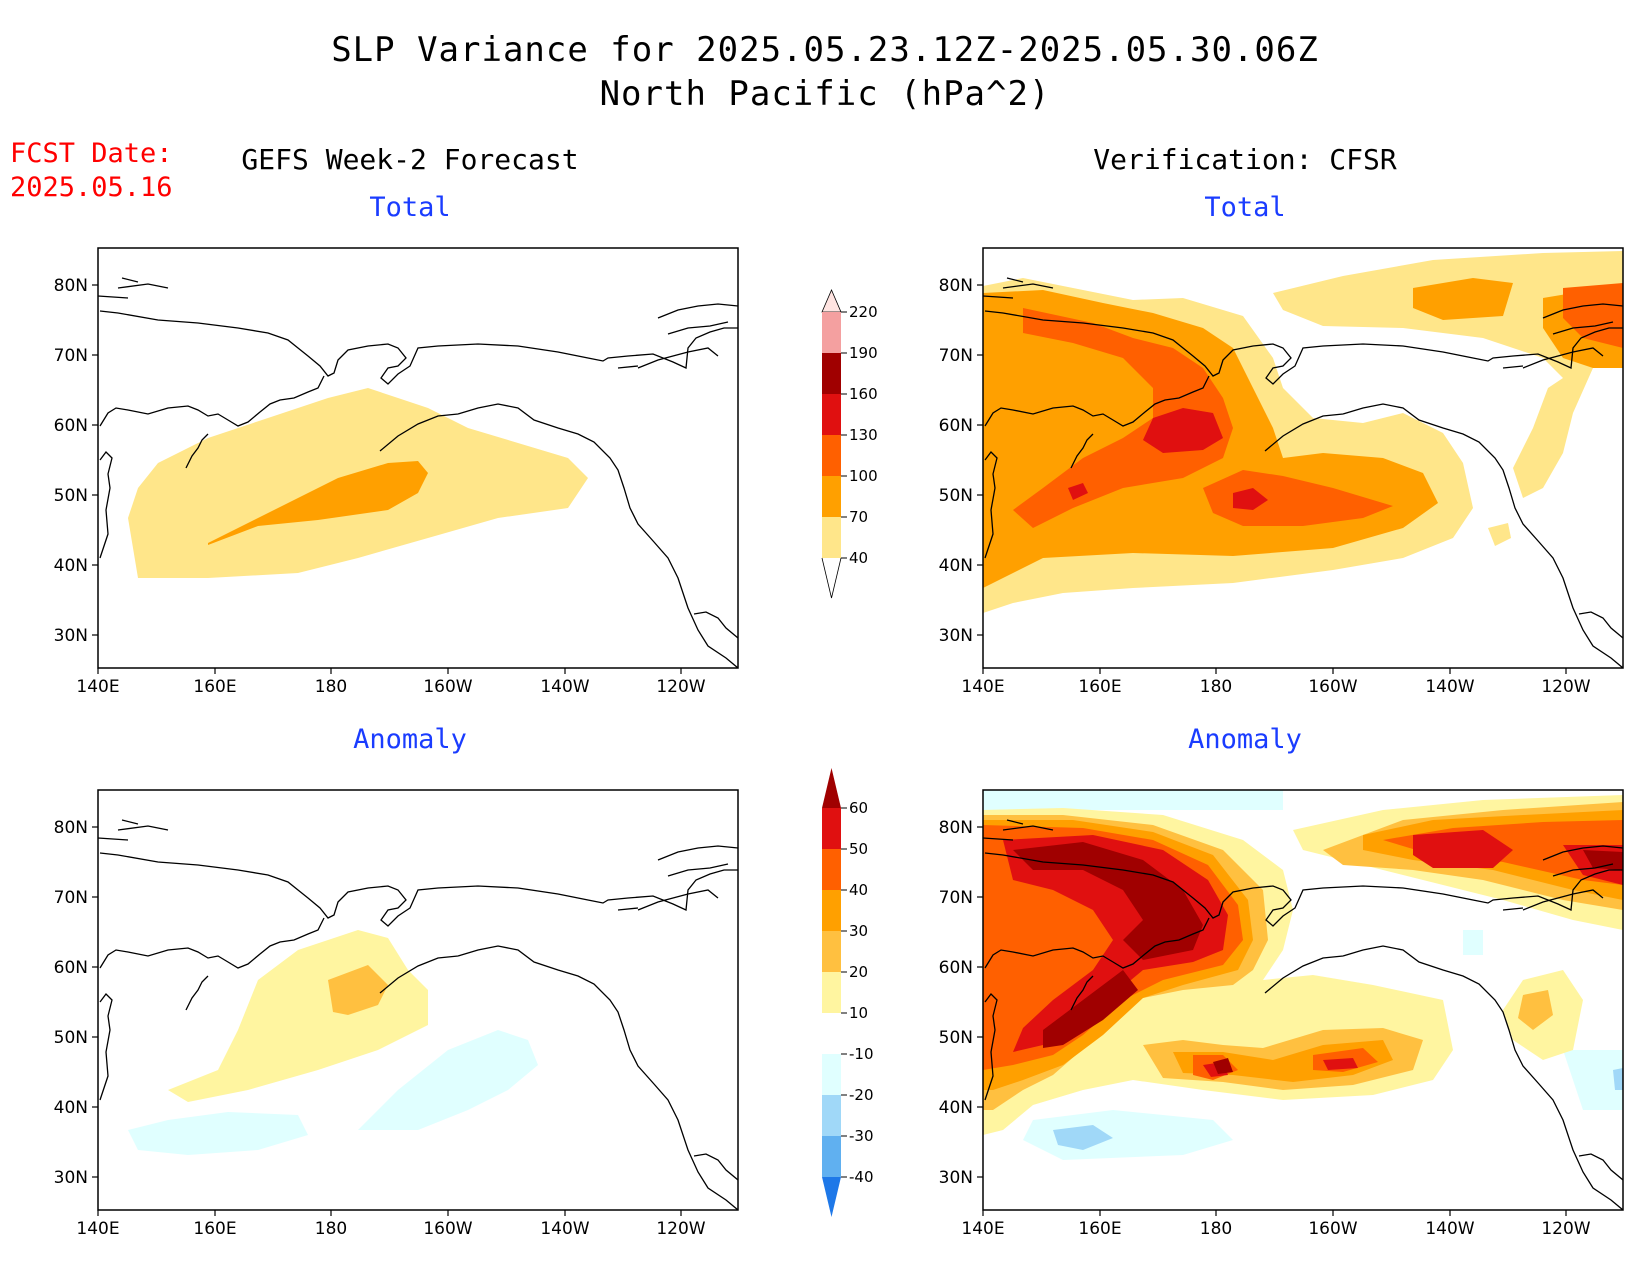  What do you see at coordinates (848, 992) in the screenshot?
I see `colorbar-anomaly: 60 50 40 30 20 10 -10 -20 -30 -40` at bounding box center [848, 992].